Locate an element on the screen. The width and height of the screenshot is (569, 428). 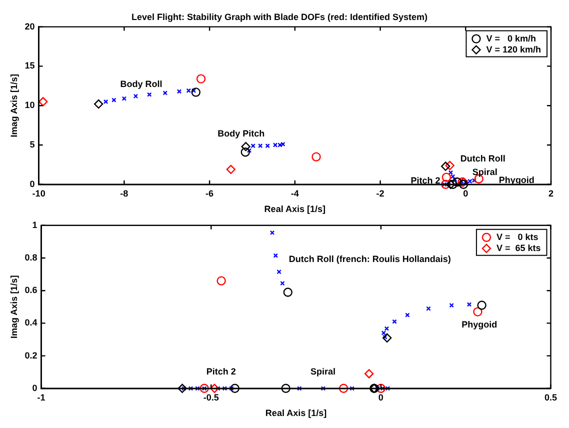
y-tick-label: 0.6 is located at coordinates (31, 290).